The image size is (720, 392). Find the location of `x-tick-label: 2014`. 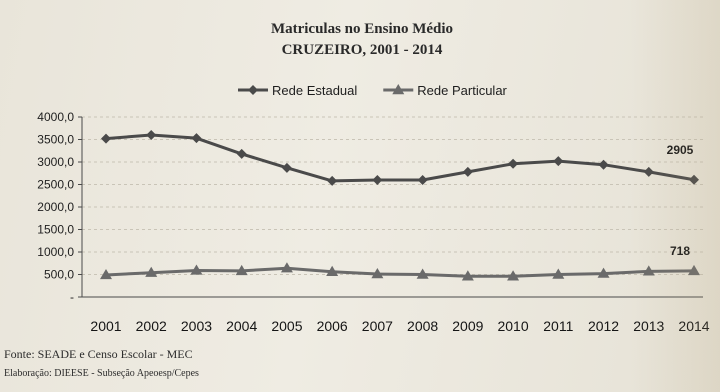

x-tick-label: 2014 is located at coordinates (693, 326).